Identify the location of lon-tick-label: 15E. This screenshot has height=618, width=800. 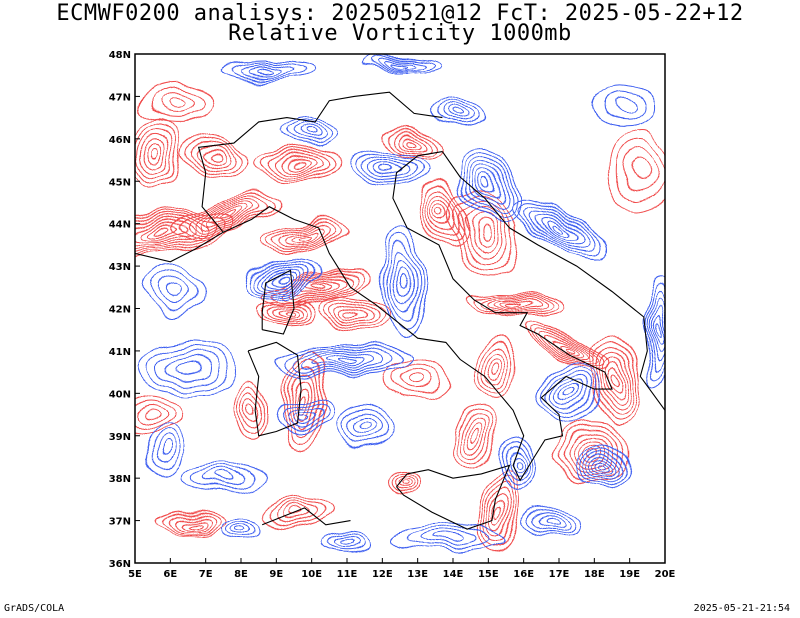
(488, 574).